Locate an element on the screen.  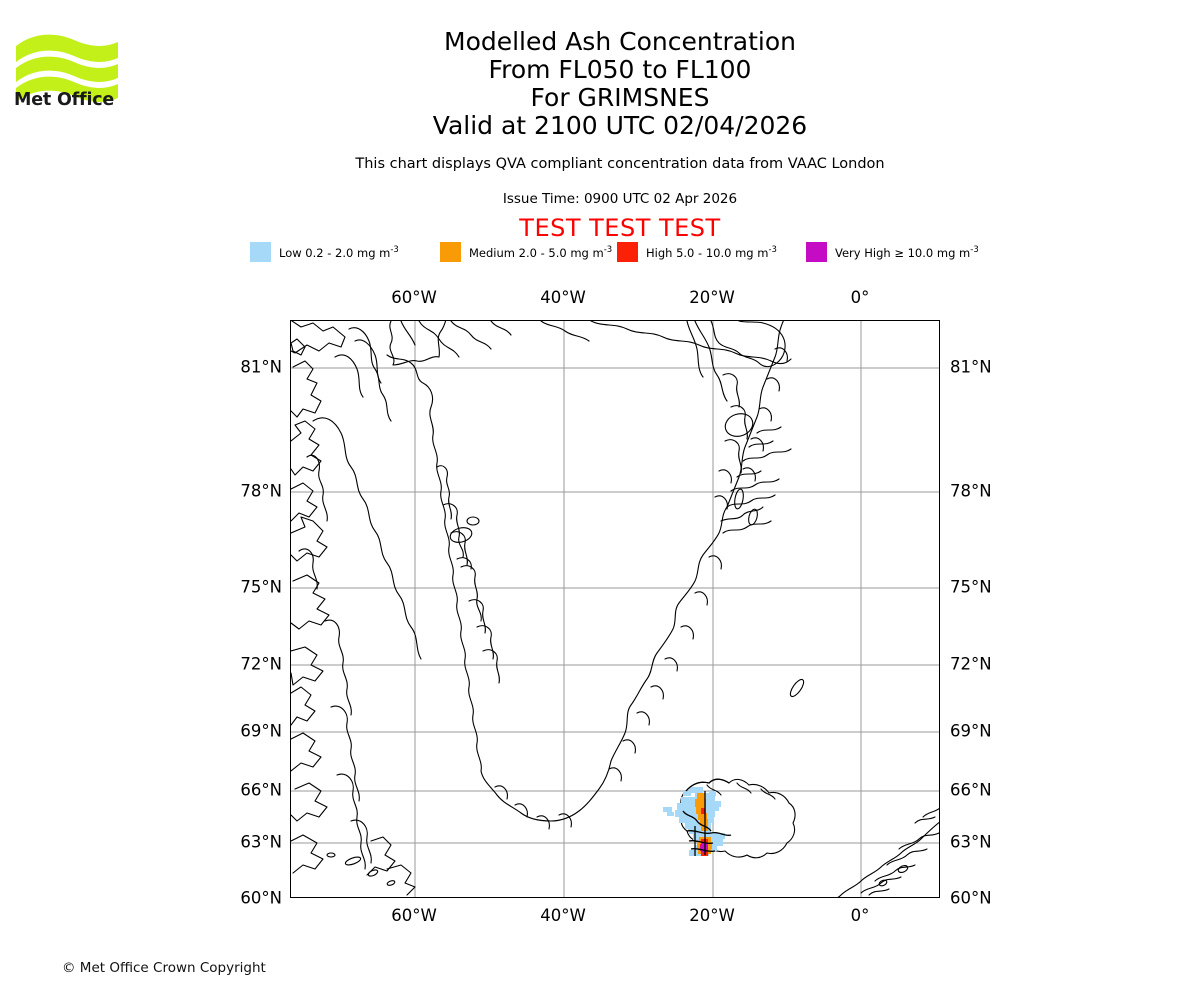
lon-label-bottom-0: 60°W is located at coordinates (414, 915).